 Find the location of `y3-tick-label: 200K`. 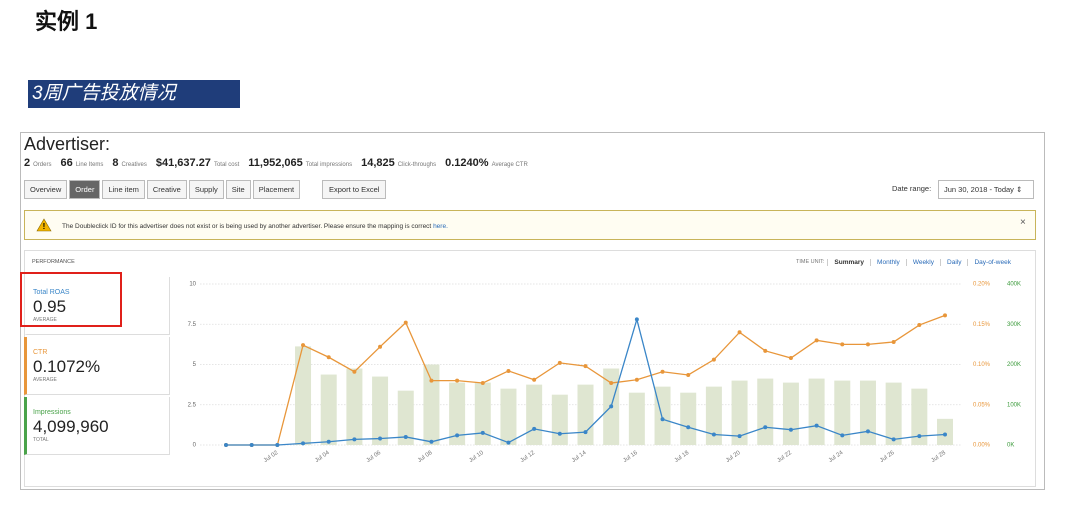

y3-tick-label: 200K is located at coordinates (1014, 365).